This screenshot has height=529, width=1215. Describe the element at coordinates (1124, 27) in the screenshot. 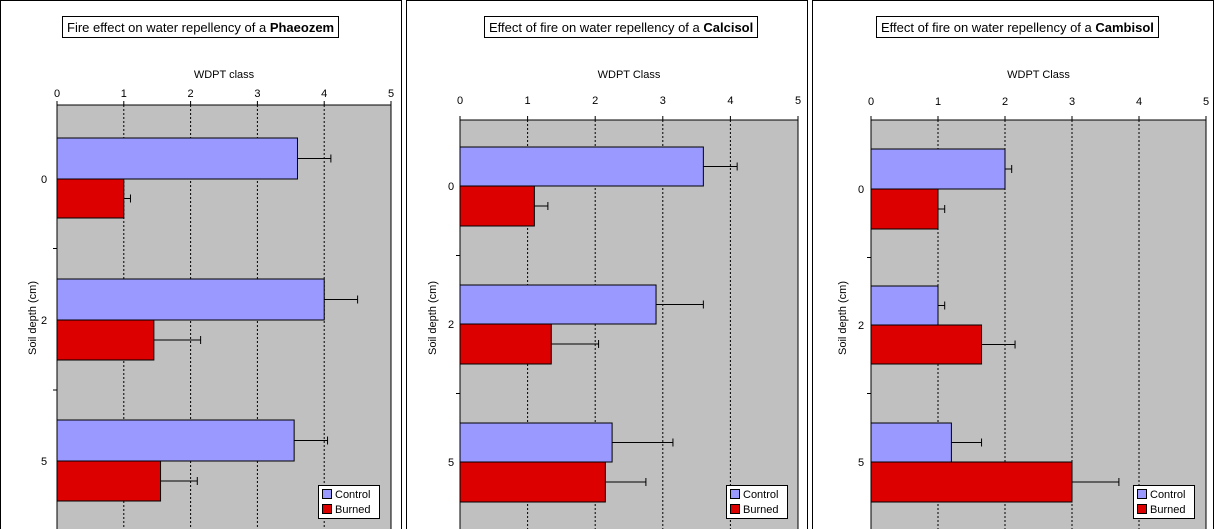

I see `chart-title-soil: Cambisol` at that location.